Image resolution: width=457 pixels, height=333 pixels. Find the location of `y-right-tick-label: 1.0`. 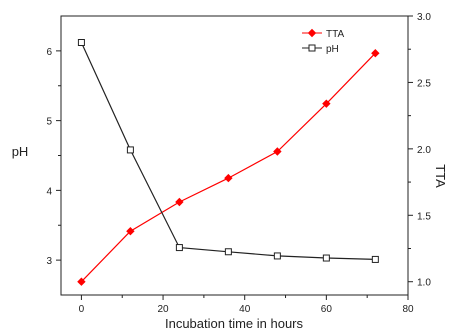

y-right-tick-label: 1.0 is located at coordinates (424, 283).